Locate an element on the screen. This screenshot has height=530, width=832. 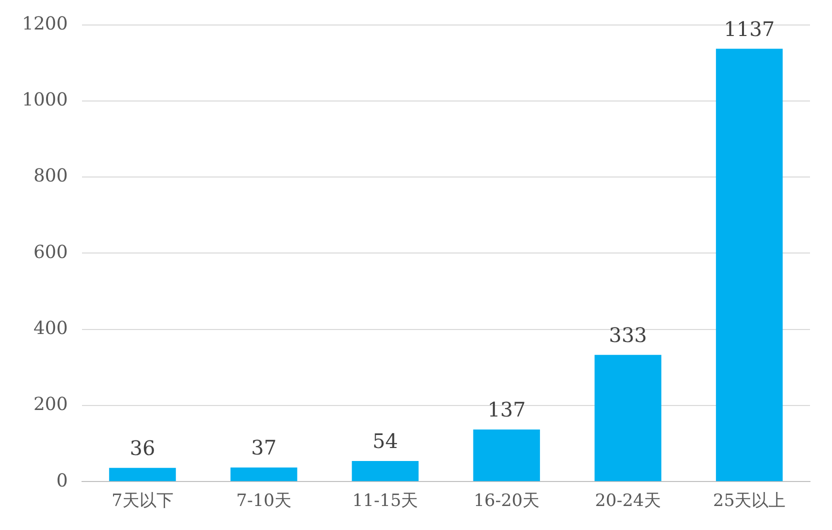
y-tick-label: 0 is located at coordinates (62, 481).